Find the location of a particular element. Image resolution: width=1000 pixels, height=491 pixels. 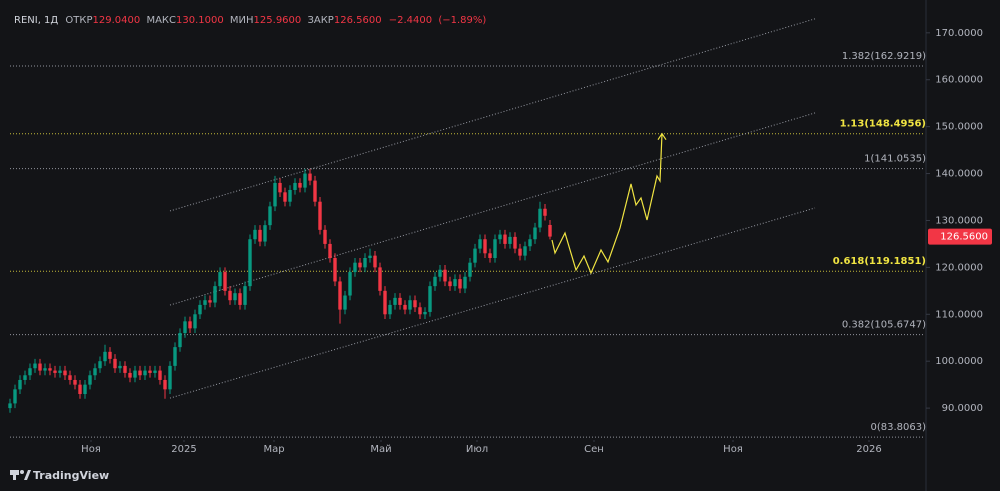

x-tick-label: Ноя is located at coordinates (91, 449).